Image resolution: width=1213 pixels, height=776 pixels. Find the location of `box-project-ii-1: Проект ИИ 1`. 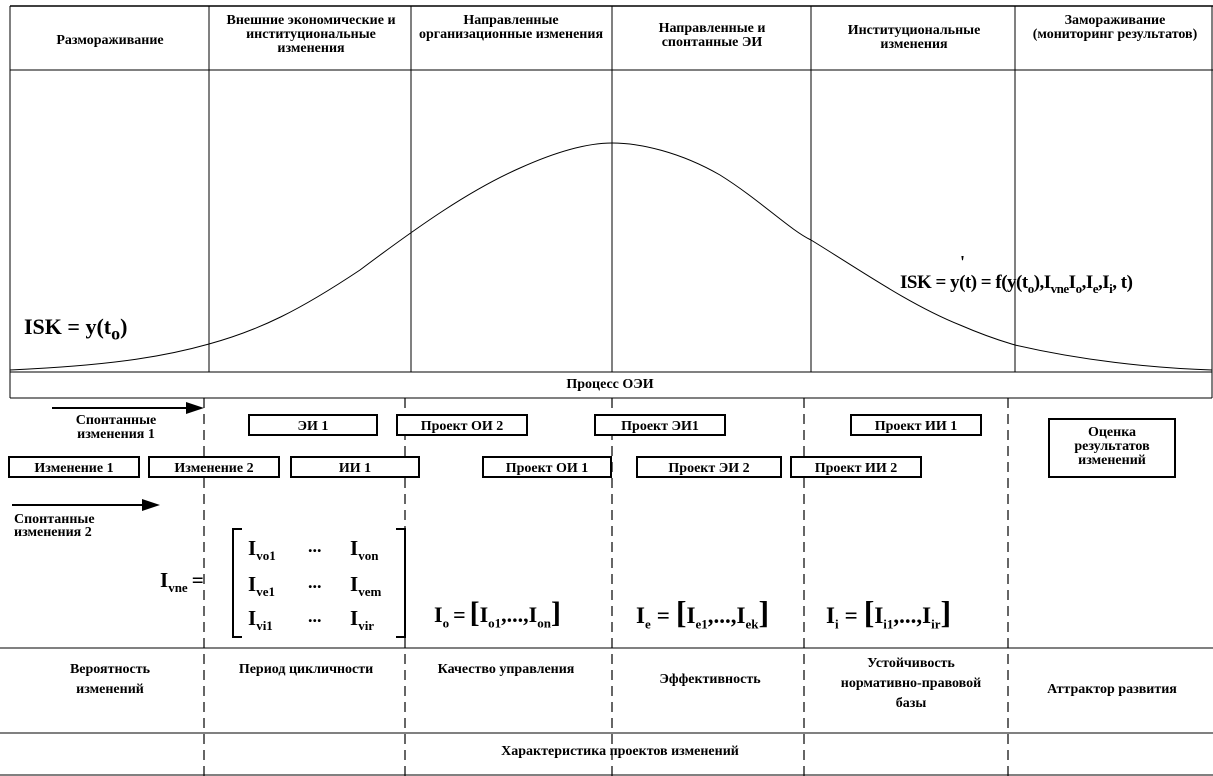

box-project-ii-1: Проект ИИ 1 is located at coordinates (916, 425).